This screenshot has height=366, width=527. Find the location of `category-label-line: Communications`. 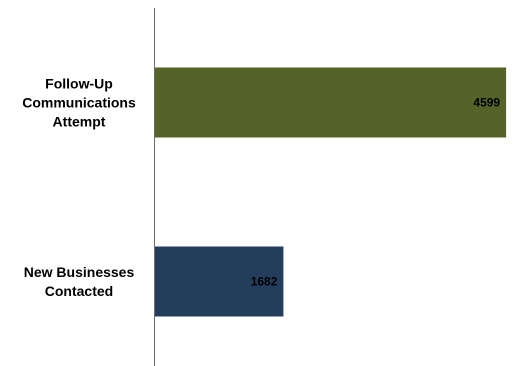

category-label-line: Communications is located at coordinates (79, 103).